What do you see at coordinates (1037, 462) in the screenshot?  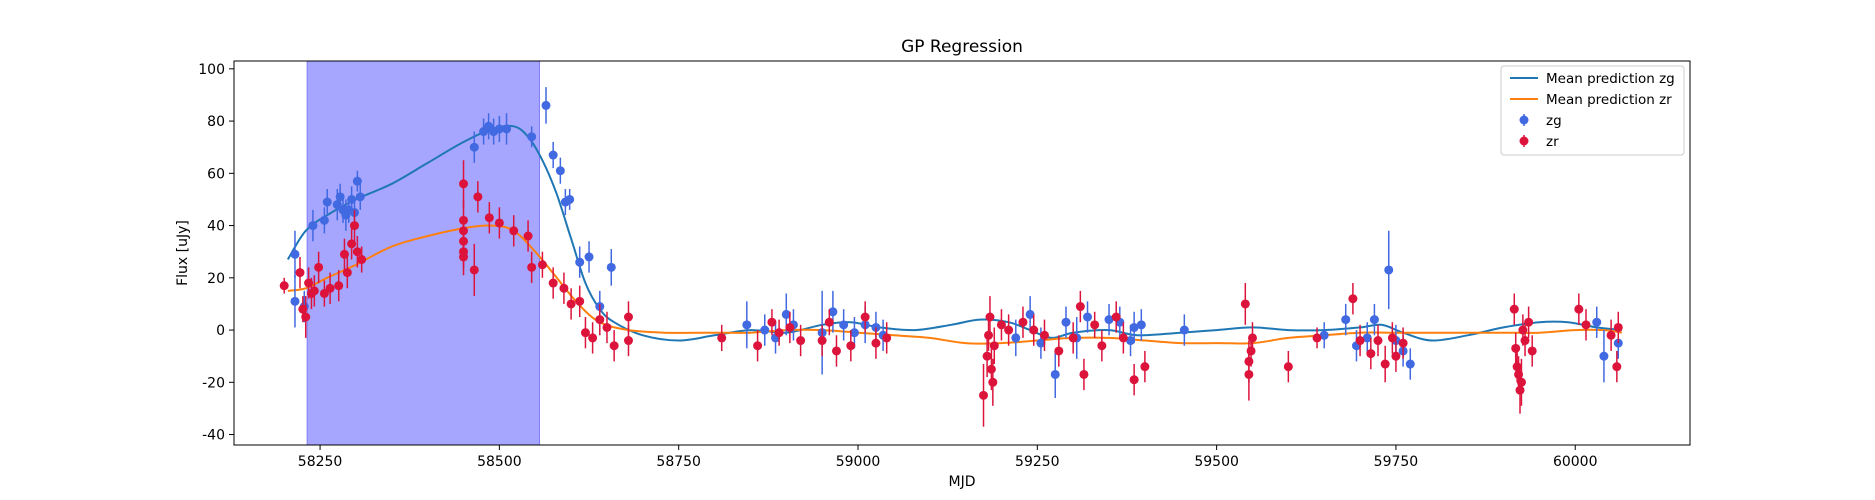 I see `x-tick-label: 59250` at bounding box center [1037, 462].